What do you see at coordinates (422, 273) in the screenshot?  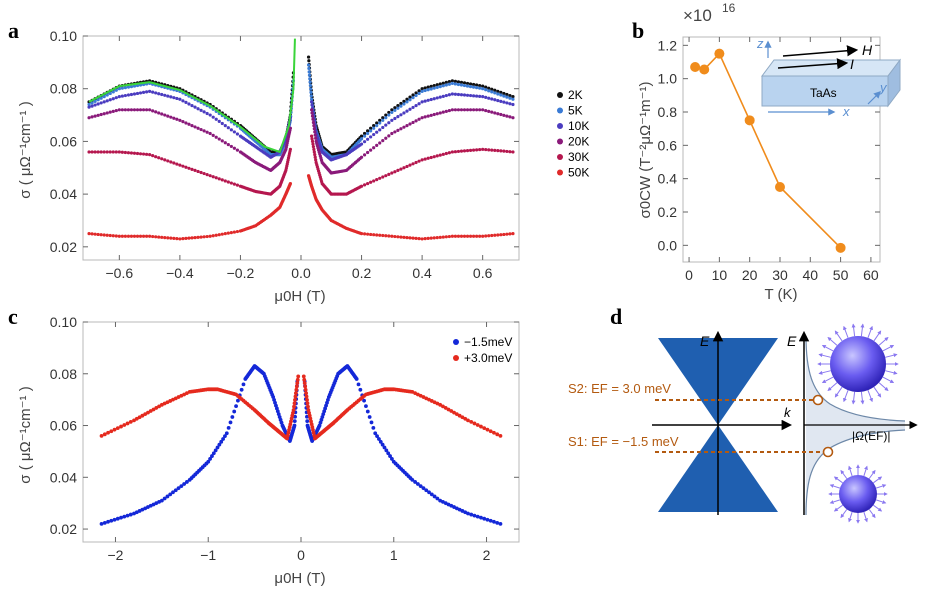 I see `x-tick-label: 0.4` at bounding box center [422, 273].